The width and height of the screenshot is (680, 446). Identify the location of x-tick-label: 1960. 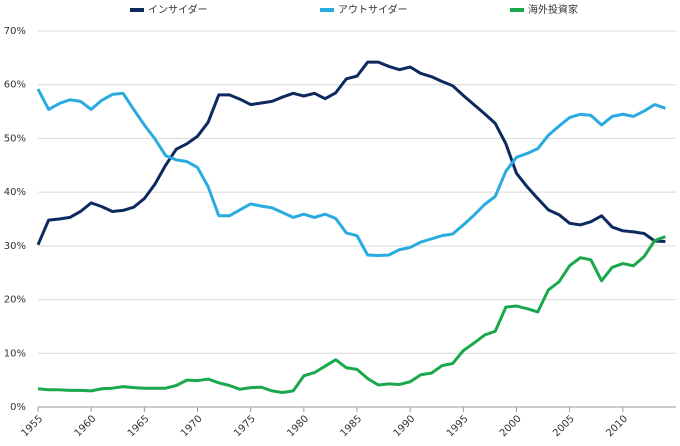
(86, 426).